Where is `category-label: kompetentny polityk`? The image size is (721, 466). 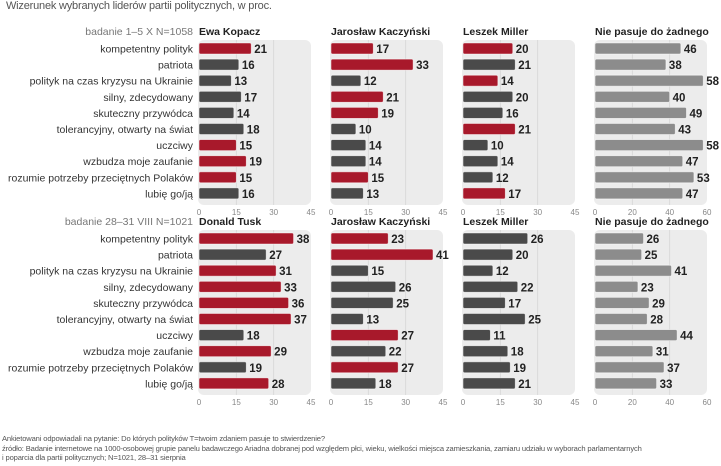 category-label: kompetentny polityk is located at coordinates (147, 240).